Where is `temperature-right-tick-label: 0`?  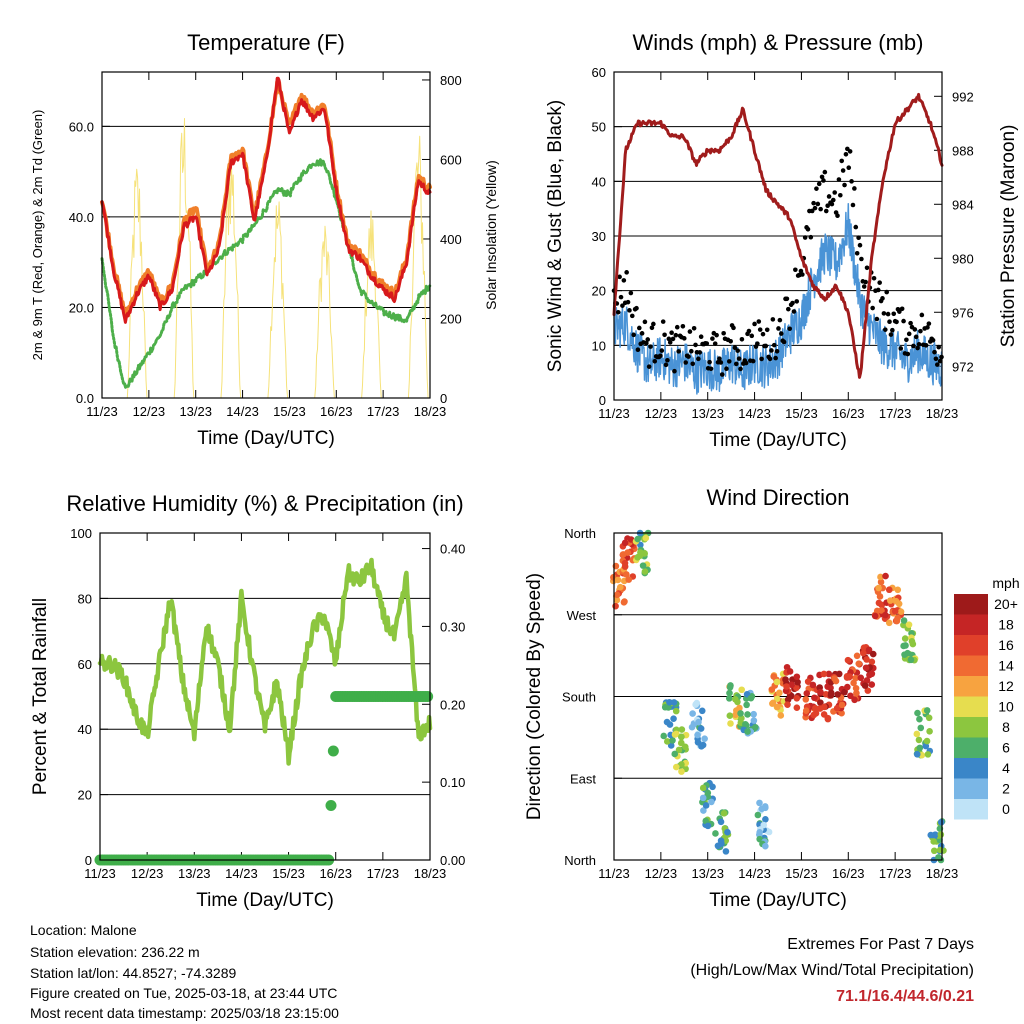
temperature-right-tick-label: 0 is located at coordinates (443, 398).